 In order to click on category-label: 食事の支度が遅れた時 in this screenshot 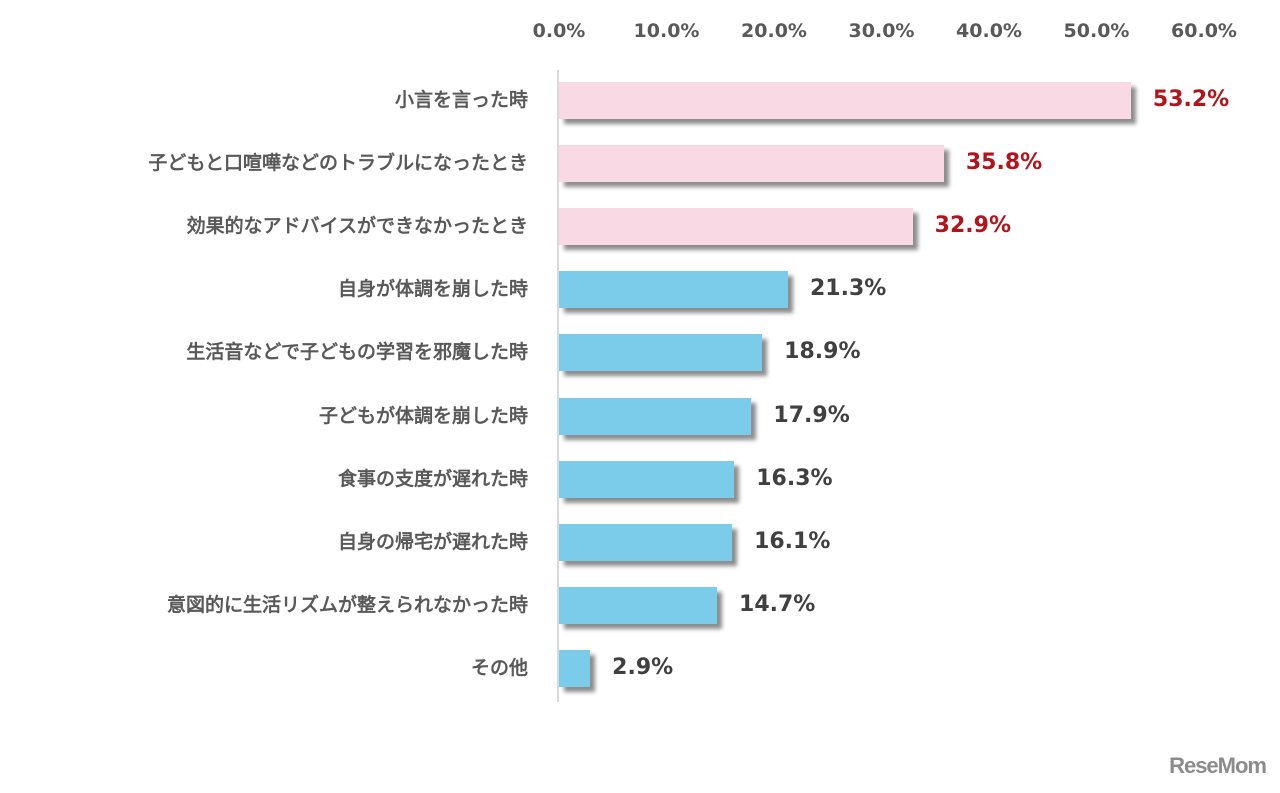, I will do `click(432, 478)`.